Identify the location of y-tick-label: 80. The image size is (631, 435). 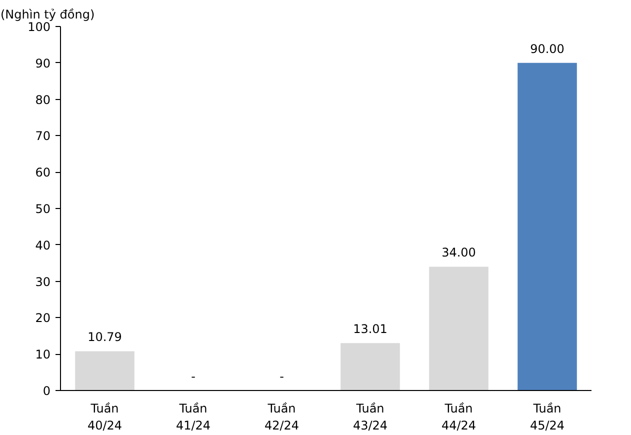
(43, 99).